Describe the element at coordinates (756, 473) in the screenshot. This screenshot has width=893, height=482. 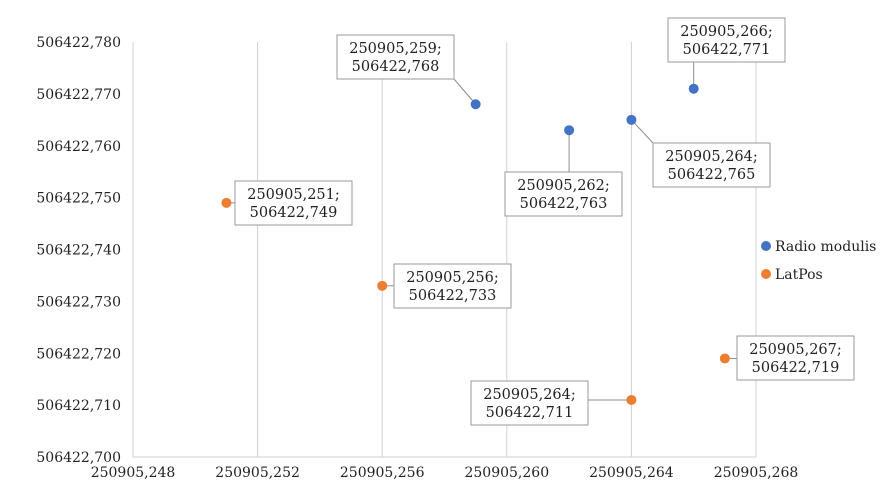
I see `x-tick-label: 250905,268` at that location.